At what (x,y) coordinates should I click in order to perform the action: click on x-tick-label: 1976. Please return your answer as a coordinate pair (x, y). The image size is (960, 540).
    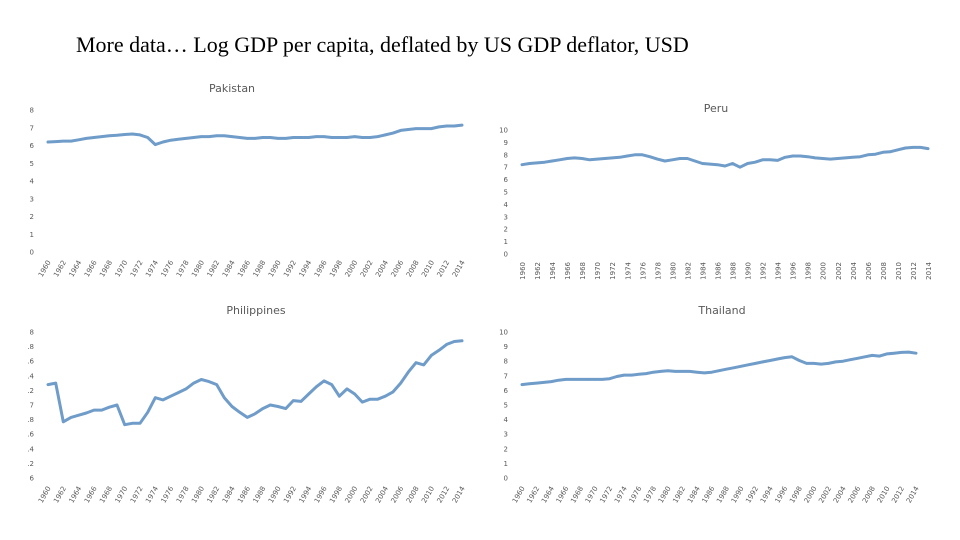
    Looking at the image, I should click on (636, 495).